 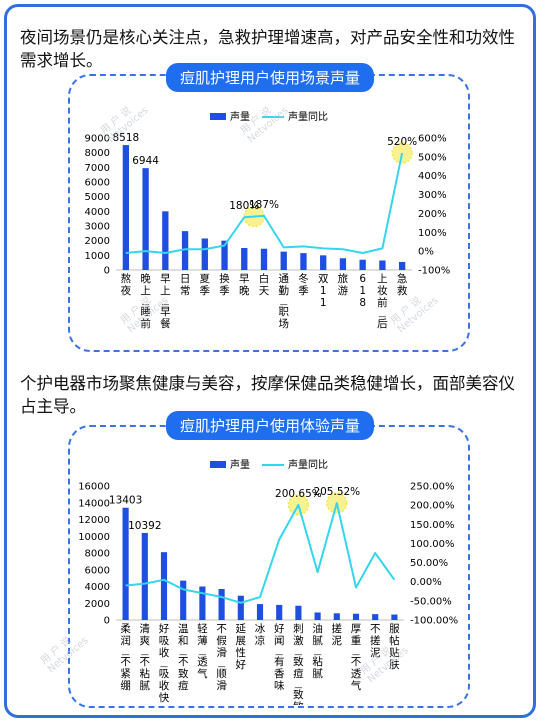 I want to click on chart1-legend-line-label: 声量同比, so click(x=308, y=116).